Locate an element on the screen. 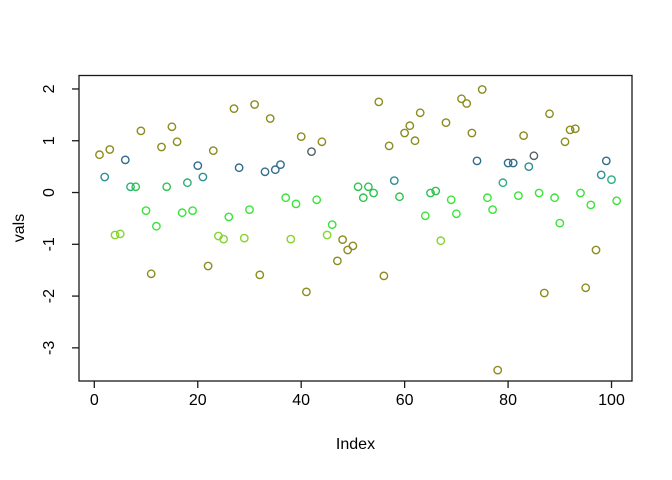  x-axis-ticks is located at coordinates (353, 384).